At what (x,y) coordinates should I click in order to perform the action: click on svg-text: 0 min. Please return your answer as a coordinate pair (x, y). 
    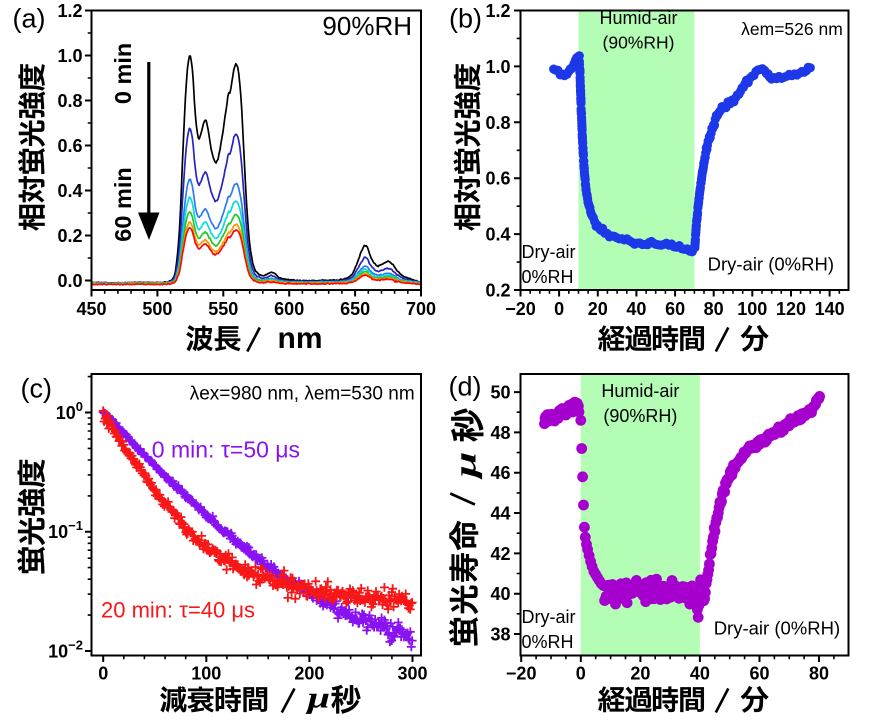
    Looking at the image, I should click on (123, 73).